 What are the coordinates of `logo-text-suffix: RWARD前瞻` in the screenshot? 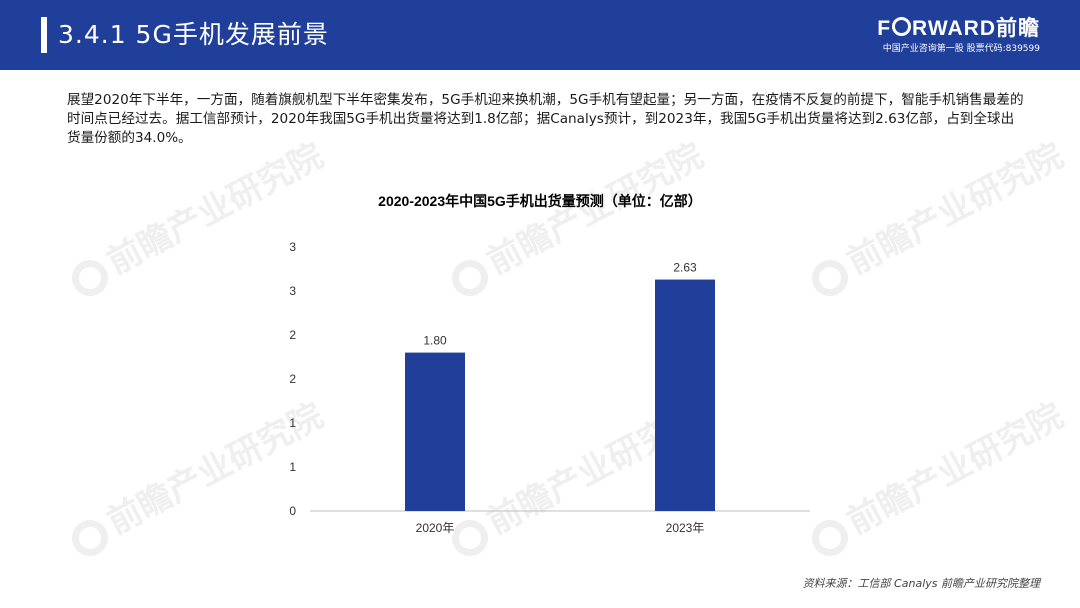 It's located at (976, 28).